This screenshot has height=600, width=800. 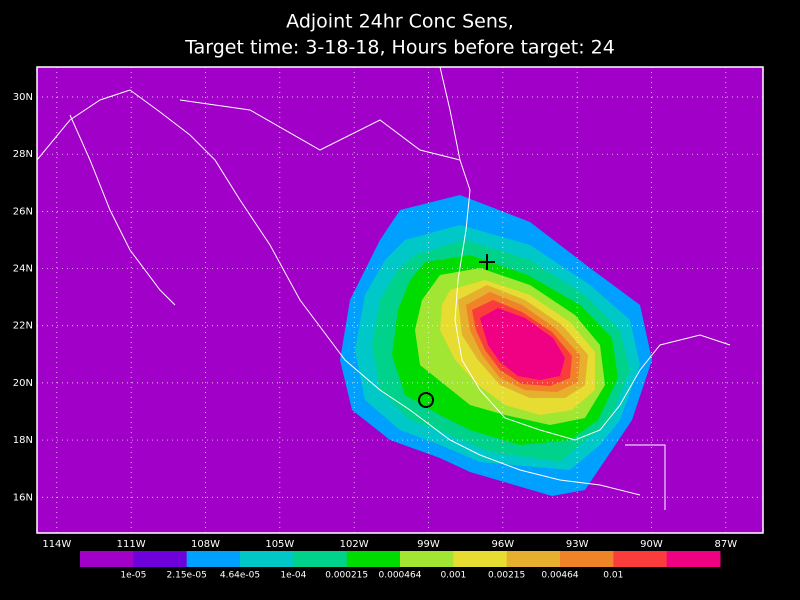 I want to click on lat-tick-label: 30N, so click(x=23, y=97).